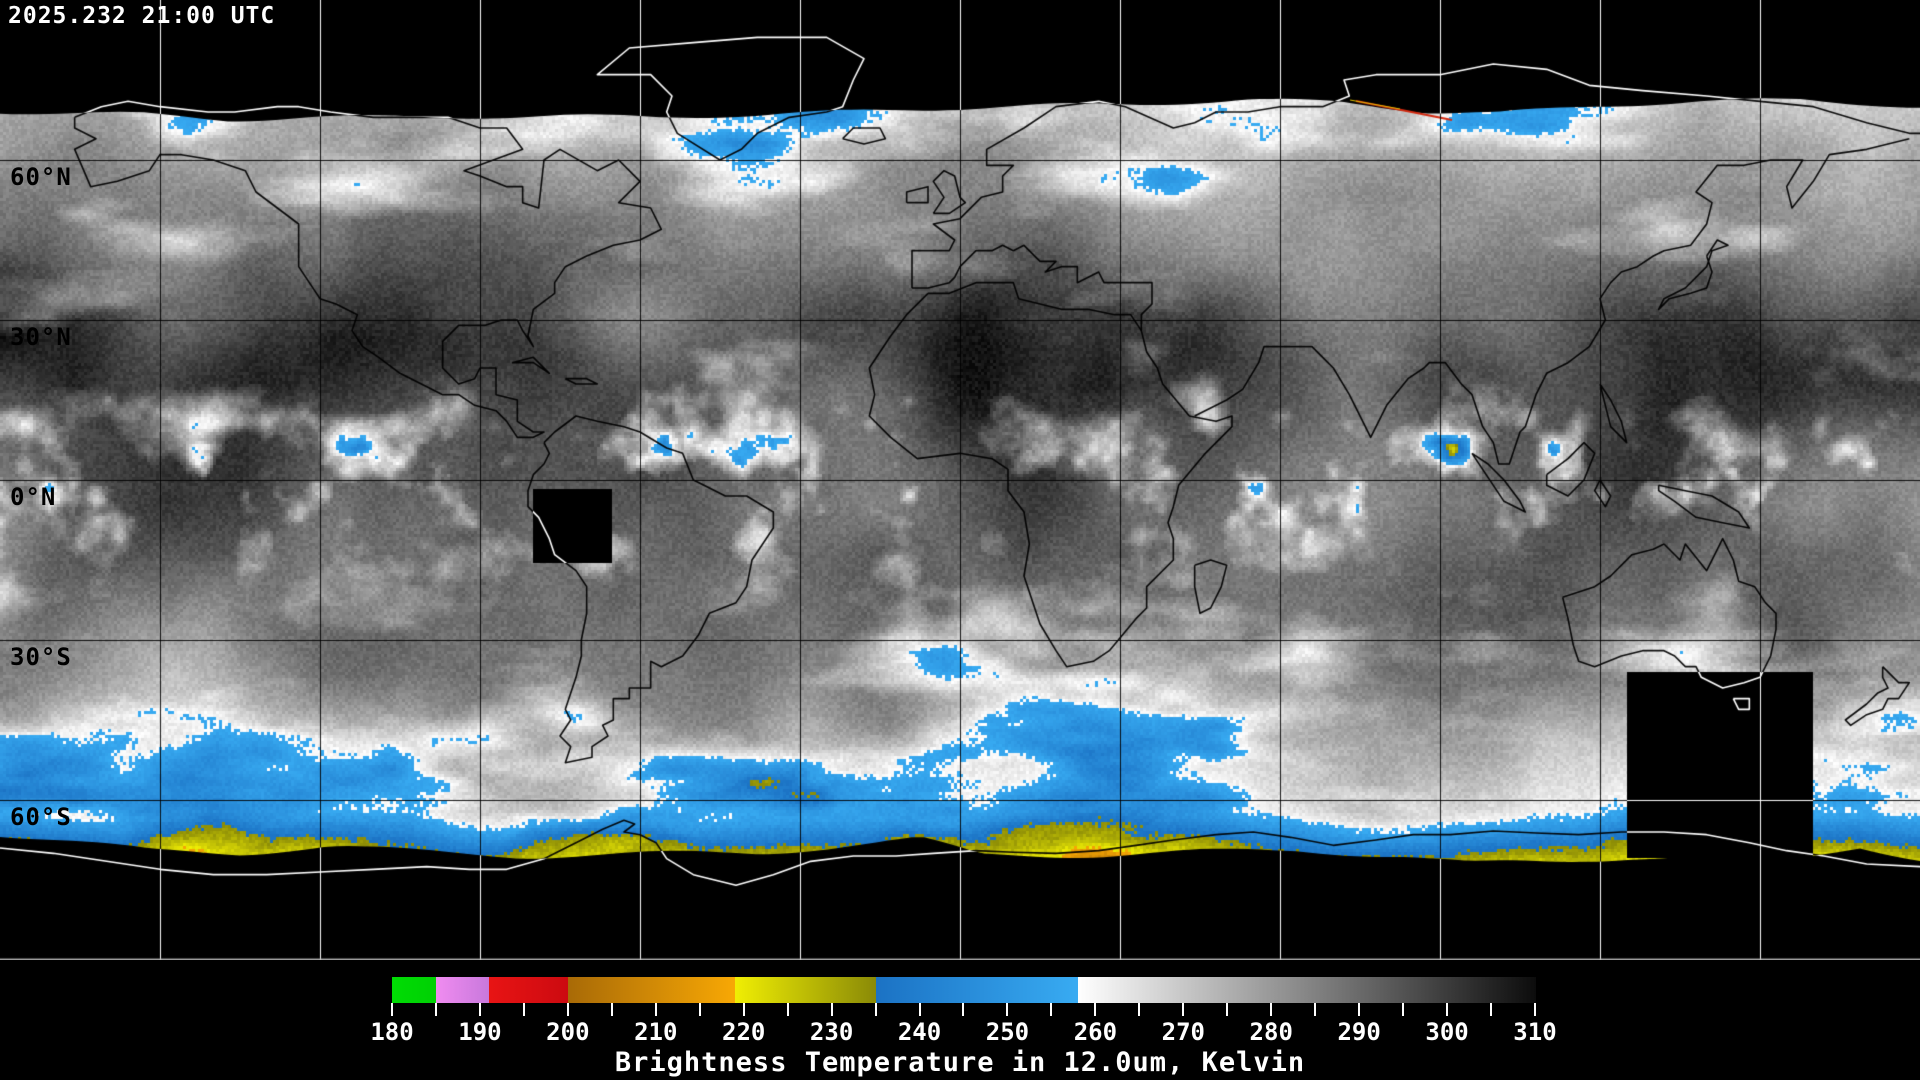 The width and height of the screenshot is (1920, 1080). Describe the element at coordinates (568, 1032) in the screenshot. I see `colorbar-tick-label: 200` at that location.